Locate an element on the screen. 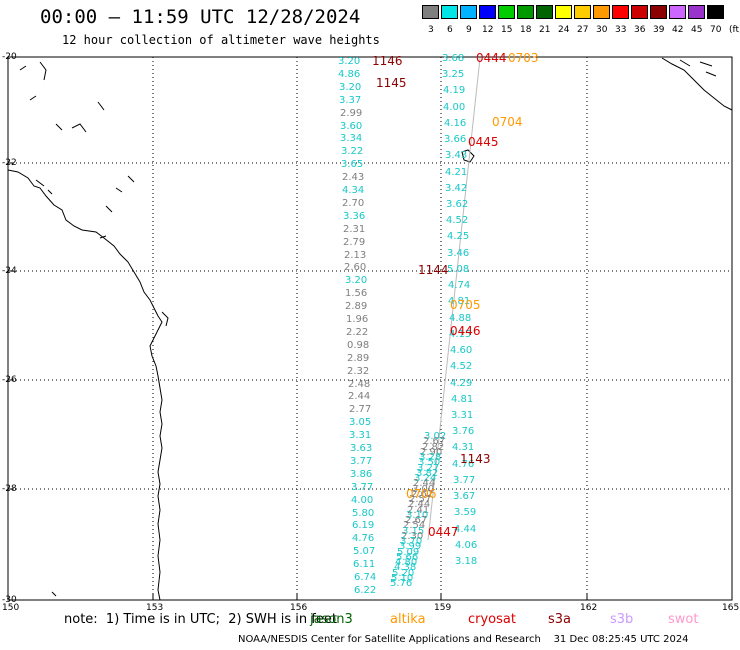  scale-label: 12 is located at coordinates (488, 30).